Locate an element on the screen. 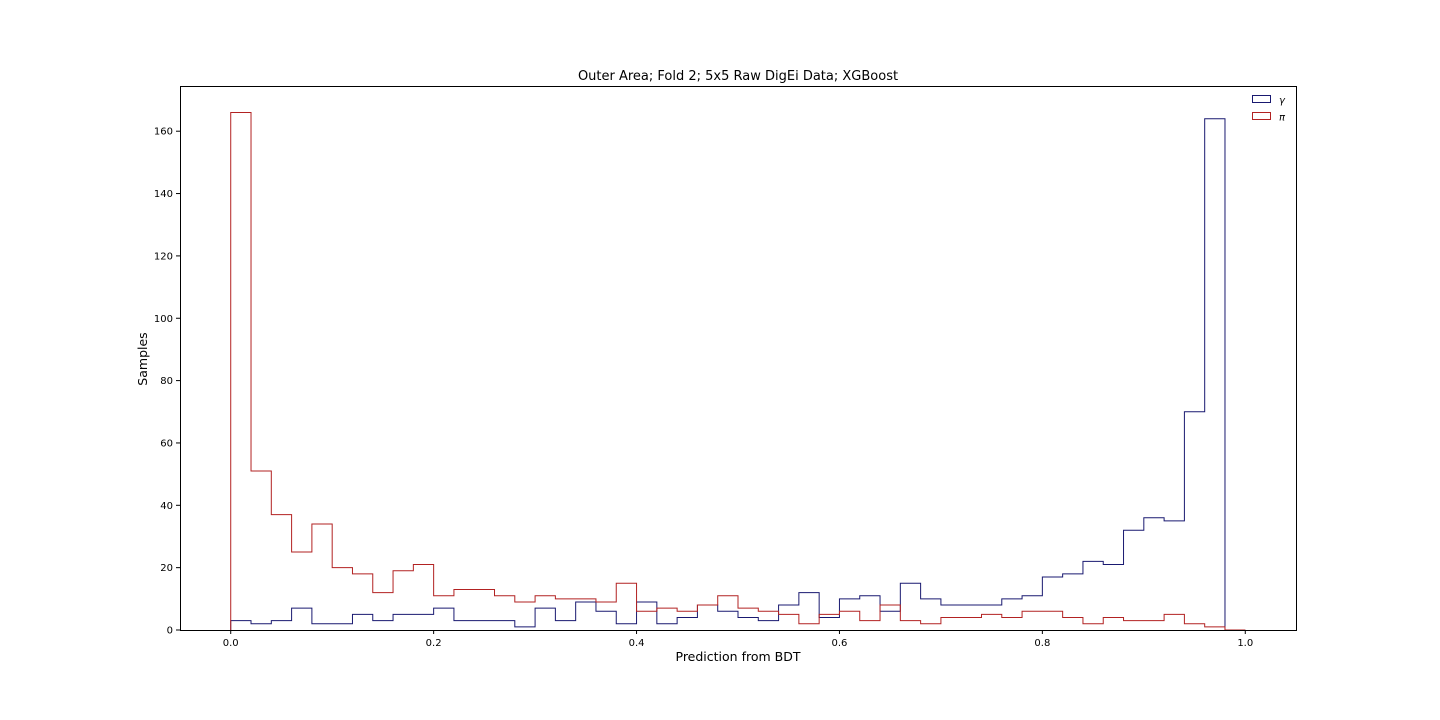 Image resolution: width=1440 pixels, height=720 pixels. y-tick-label: 100 is located at coordinates (163, 319).